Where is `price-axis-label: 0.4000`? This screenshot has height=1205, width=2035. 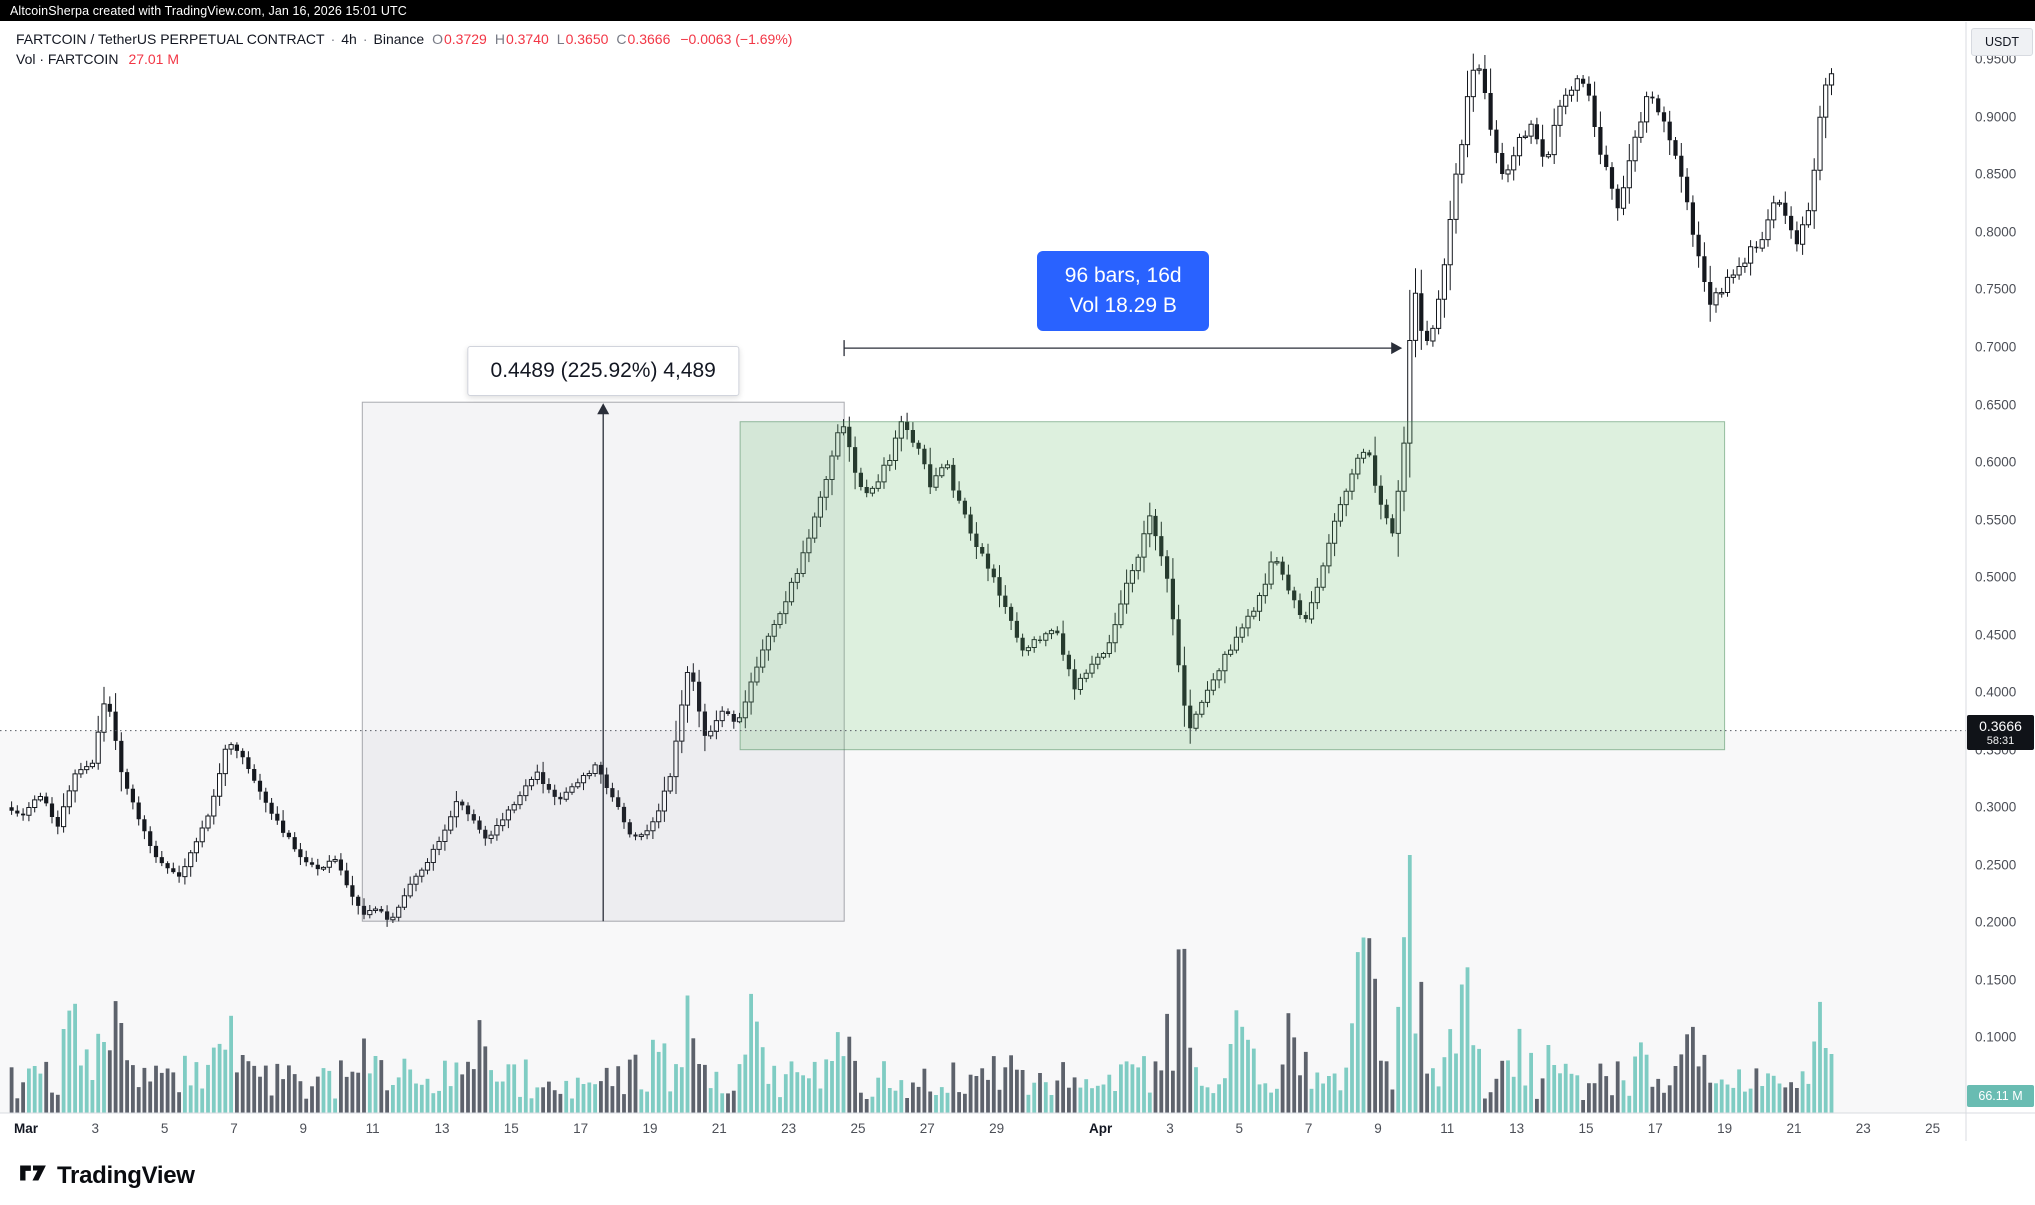
price-axis-label: 0.4000 is located at coordinates (1996, 692).